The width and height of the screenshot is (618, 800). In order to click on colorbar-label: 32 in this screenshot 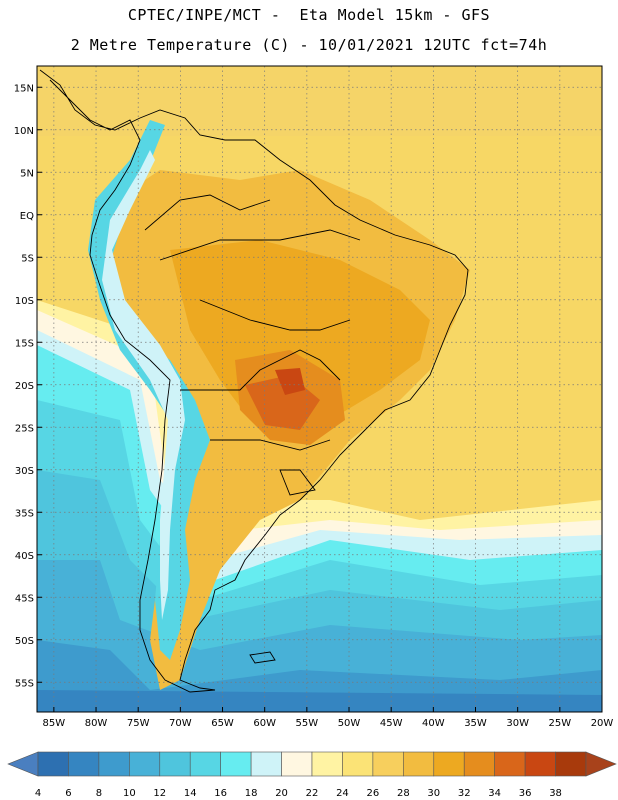, I will do `click(464, 793)`.